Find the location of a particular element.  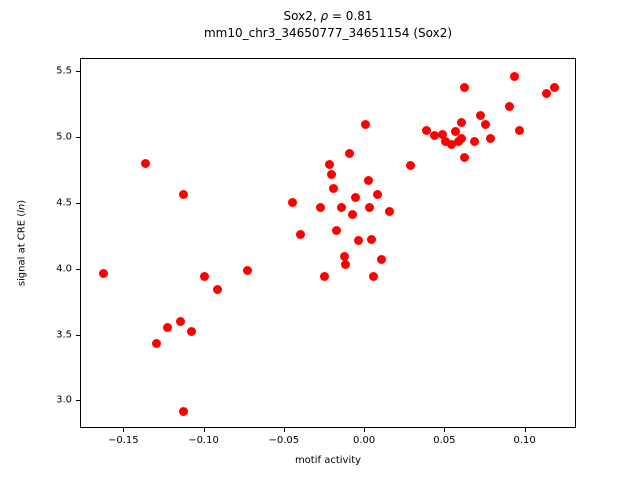

y-tick-label: 3.0 is located at coordinates (64, 400).